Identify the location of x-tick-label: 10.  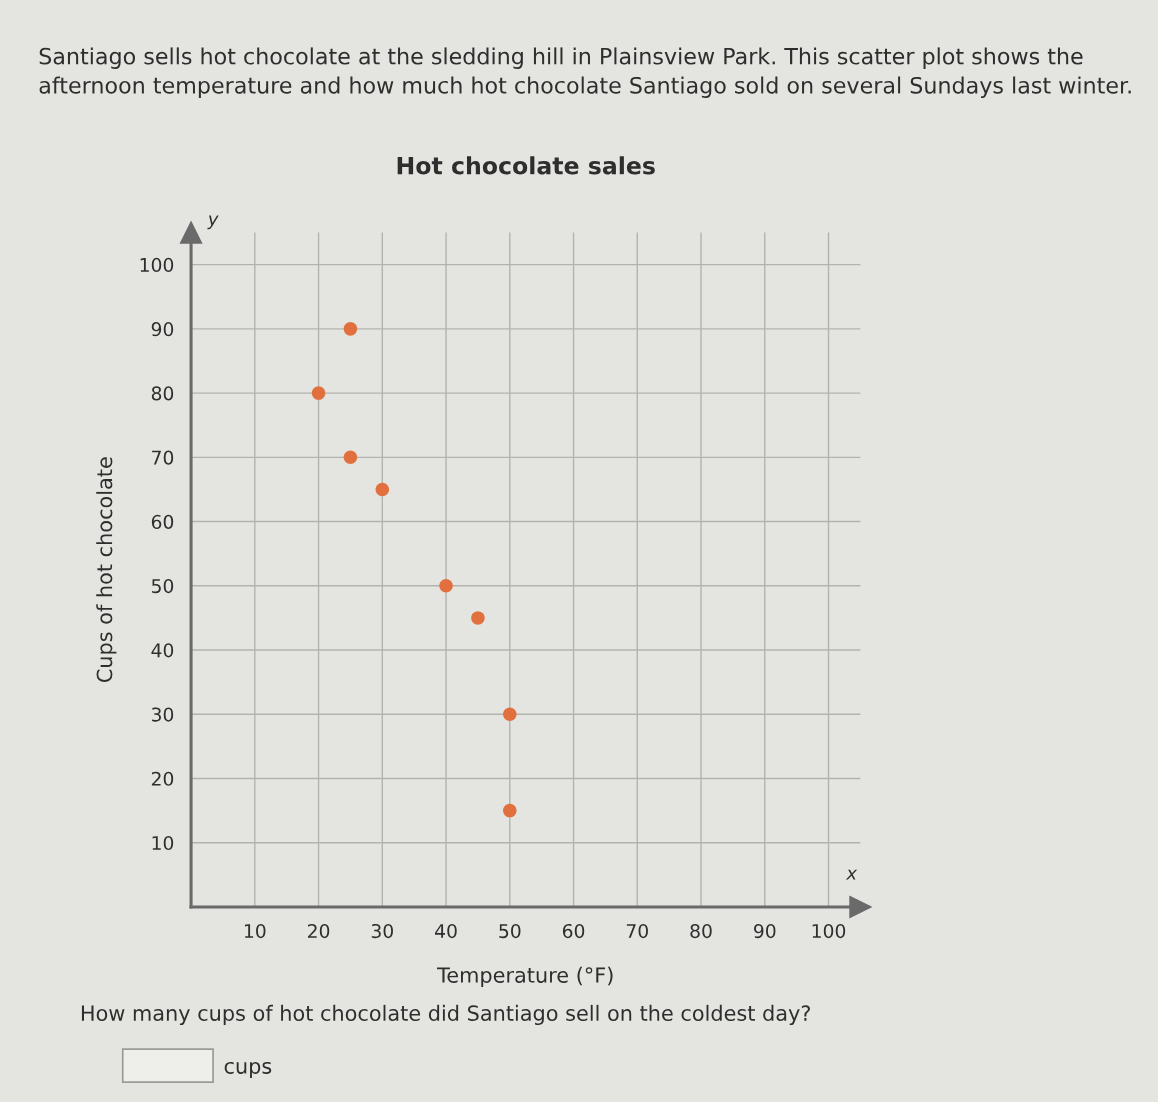
(255, 931).